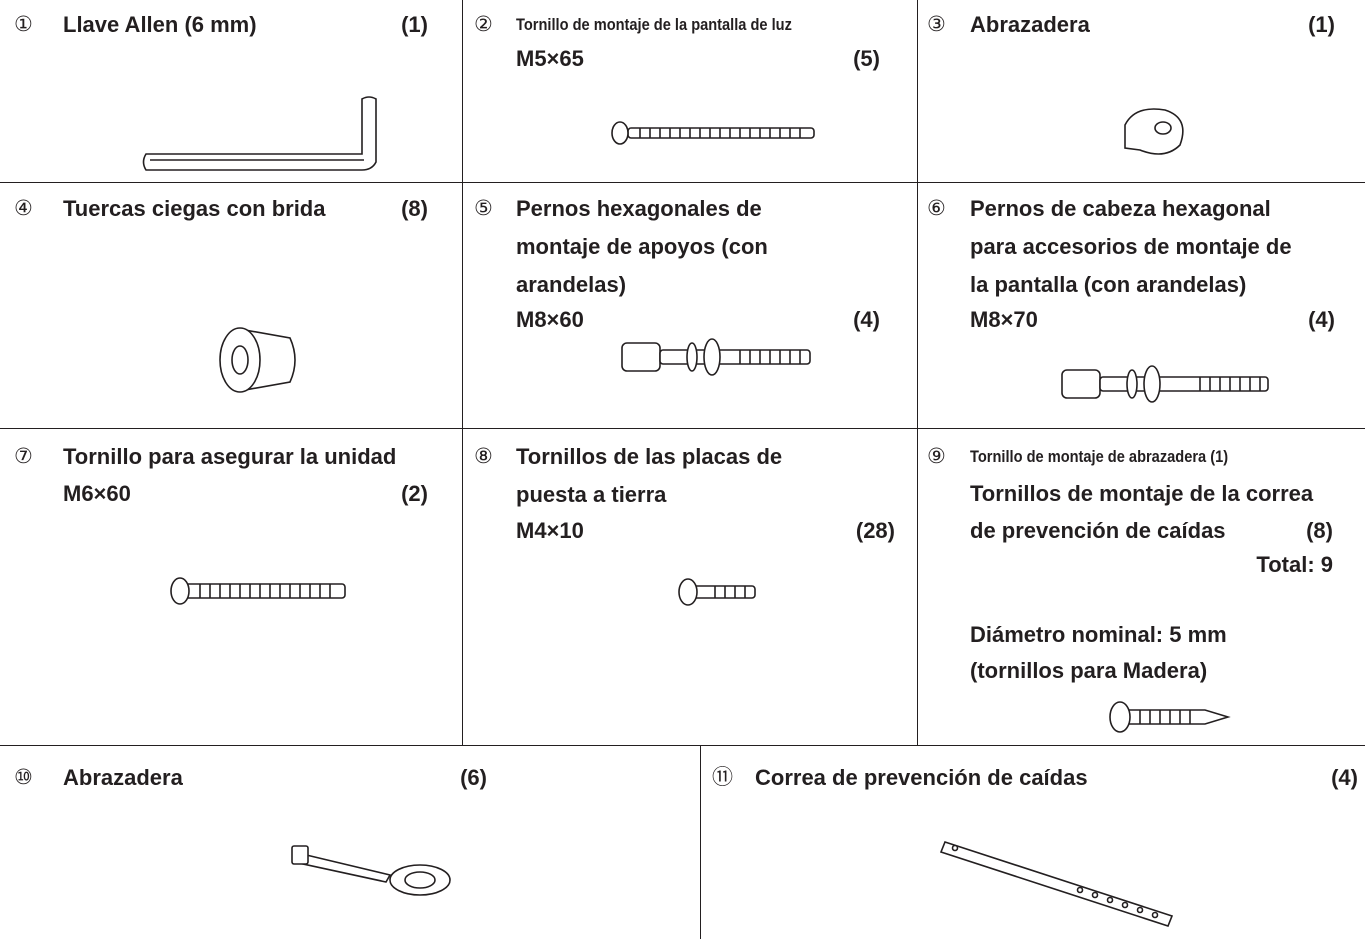 The height and width of the screenshot is (939, 1365). I want to click on item-name: Tuercas ciegas con brida, so click(194, 208).